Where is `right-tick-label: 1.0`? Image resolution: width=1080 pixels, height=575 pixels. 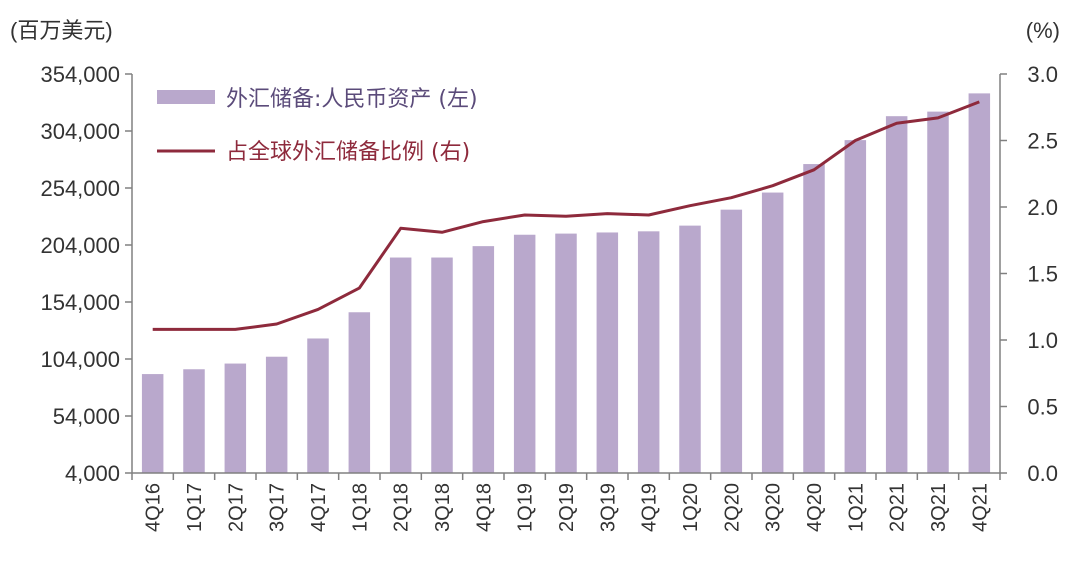
right-tick-label: 1.0 is located at coordinates (1042, 340).